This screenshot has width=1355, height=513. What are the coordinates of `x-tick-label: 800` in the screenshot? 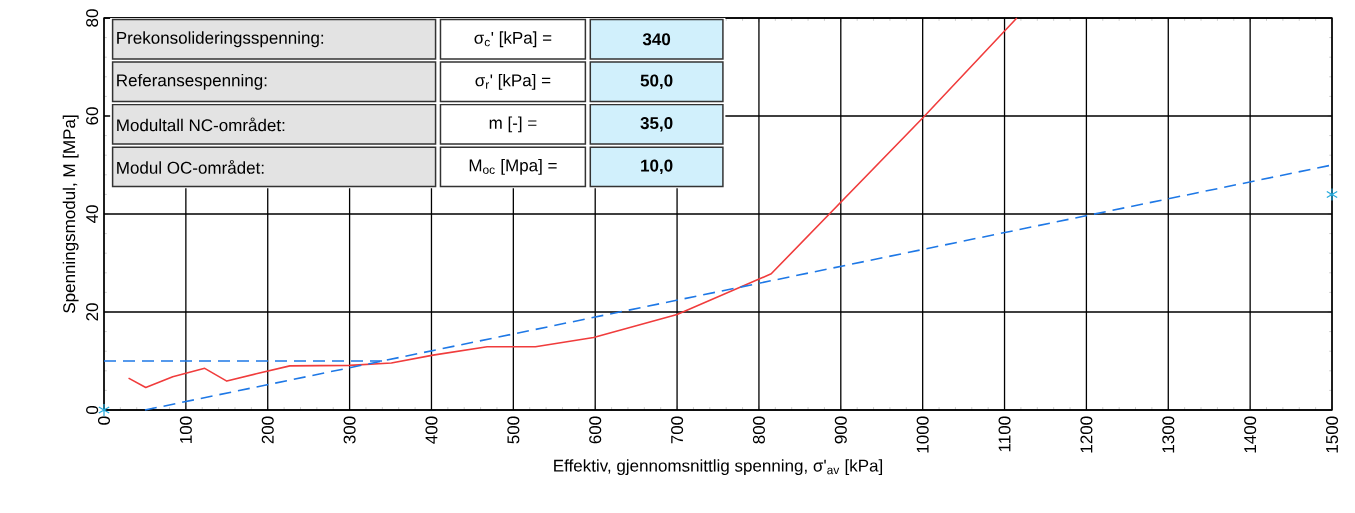 It's located at (758, 430).